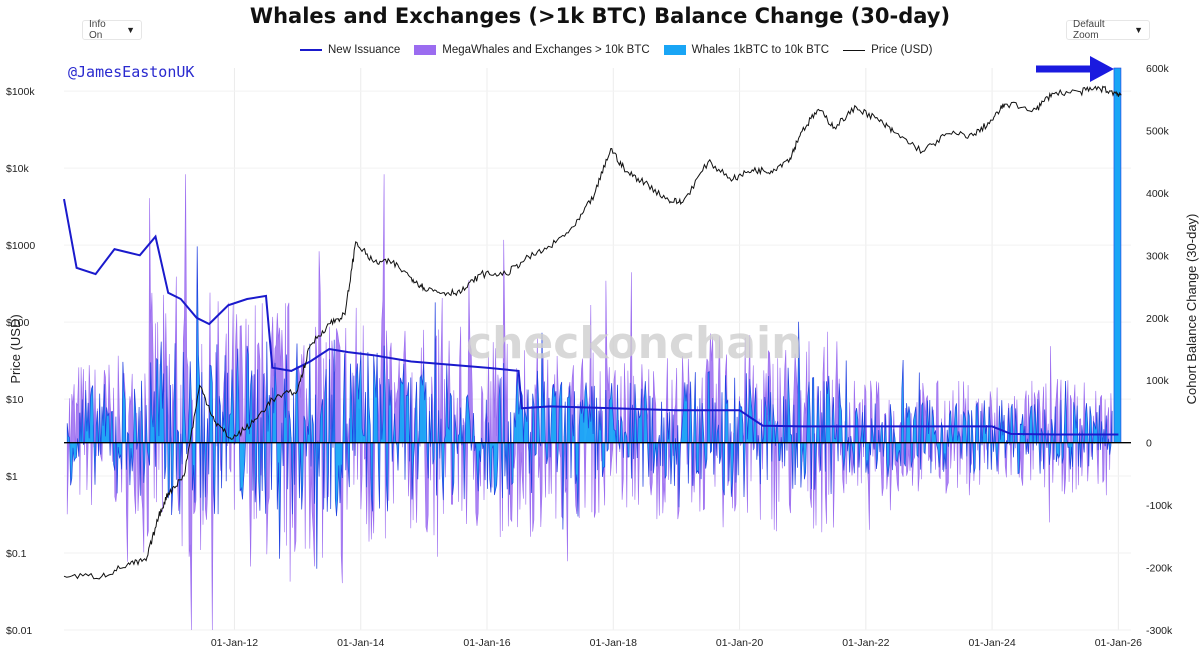  What do you see at coordinates (854, 50) in the screenshot?
I see `legend-swatch-price` at bounding box center [854, 50].